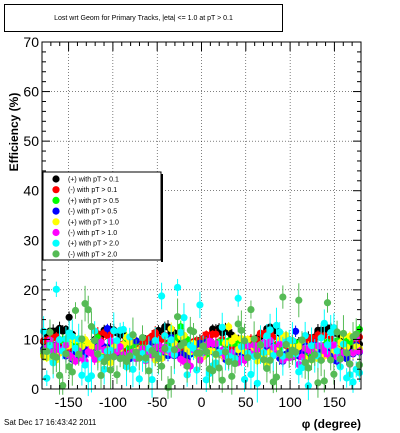  What do you see at coordinates (85, 222) in the screenshot?
I see `legend-item: (+) with pT > 1.0` at bounding box center [85, 222].